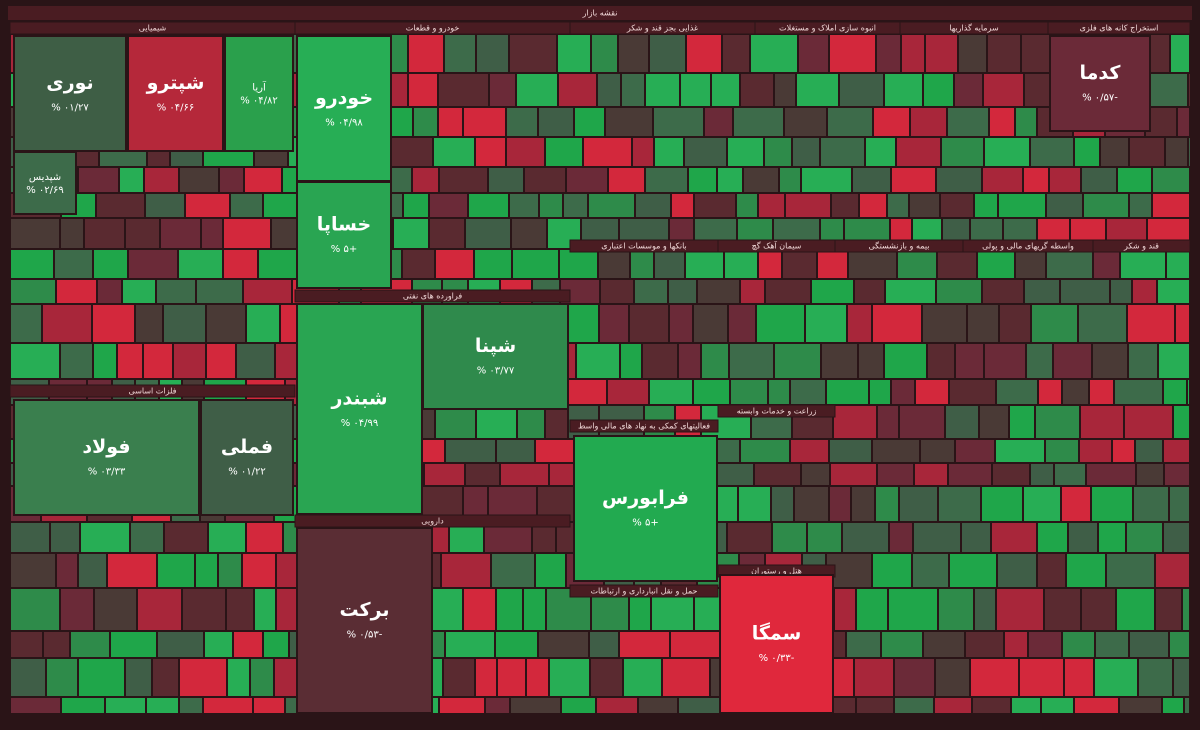 Image resolution: width=1200 pixels, height=730 pixels. I want to click on stock-symbol: شپدیس, so click(45, 177).